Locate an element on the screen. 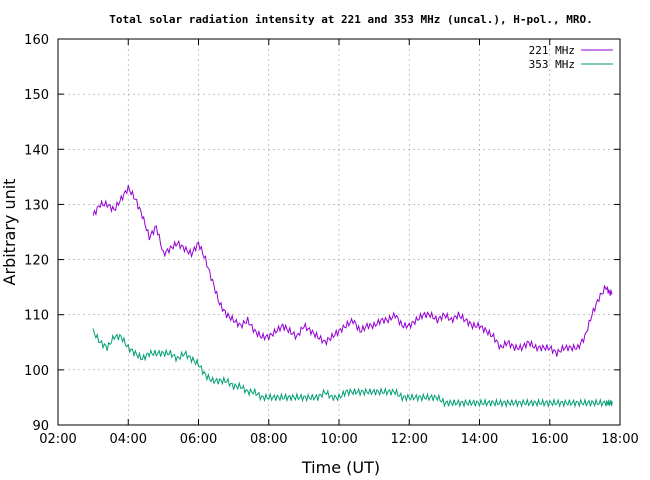 Image resolution: width=650 pixels, height=480 pixels. y-axis-label: Arbitrary unit is located at coordinates (9, 232).